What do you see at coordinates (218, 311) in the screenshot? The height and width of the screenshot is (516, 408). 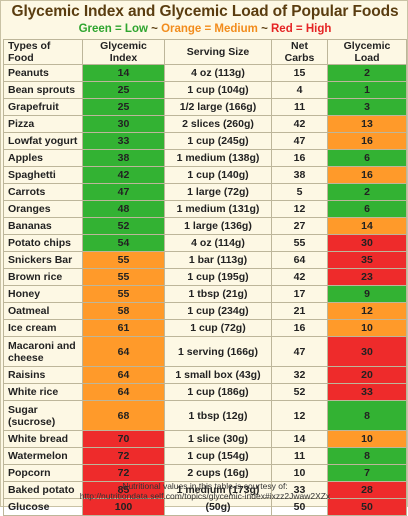 I see `serving-size-cell: 1 cup (234g)` at bounding box center [218, 311].